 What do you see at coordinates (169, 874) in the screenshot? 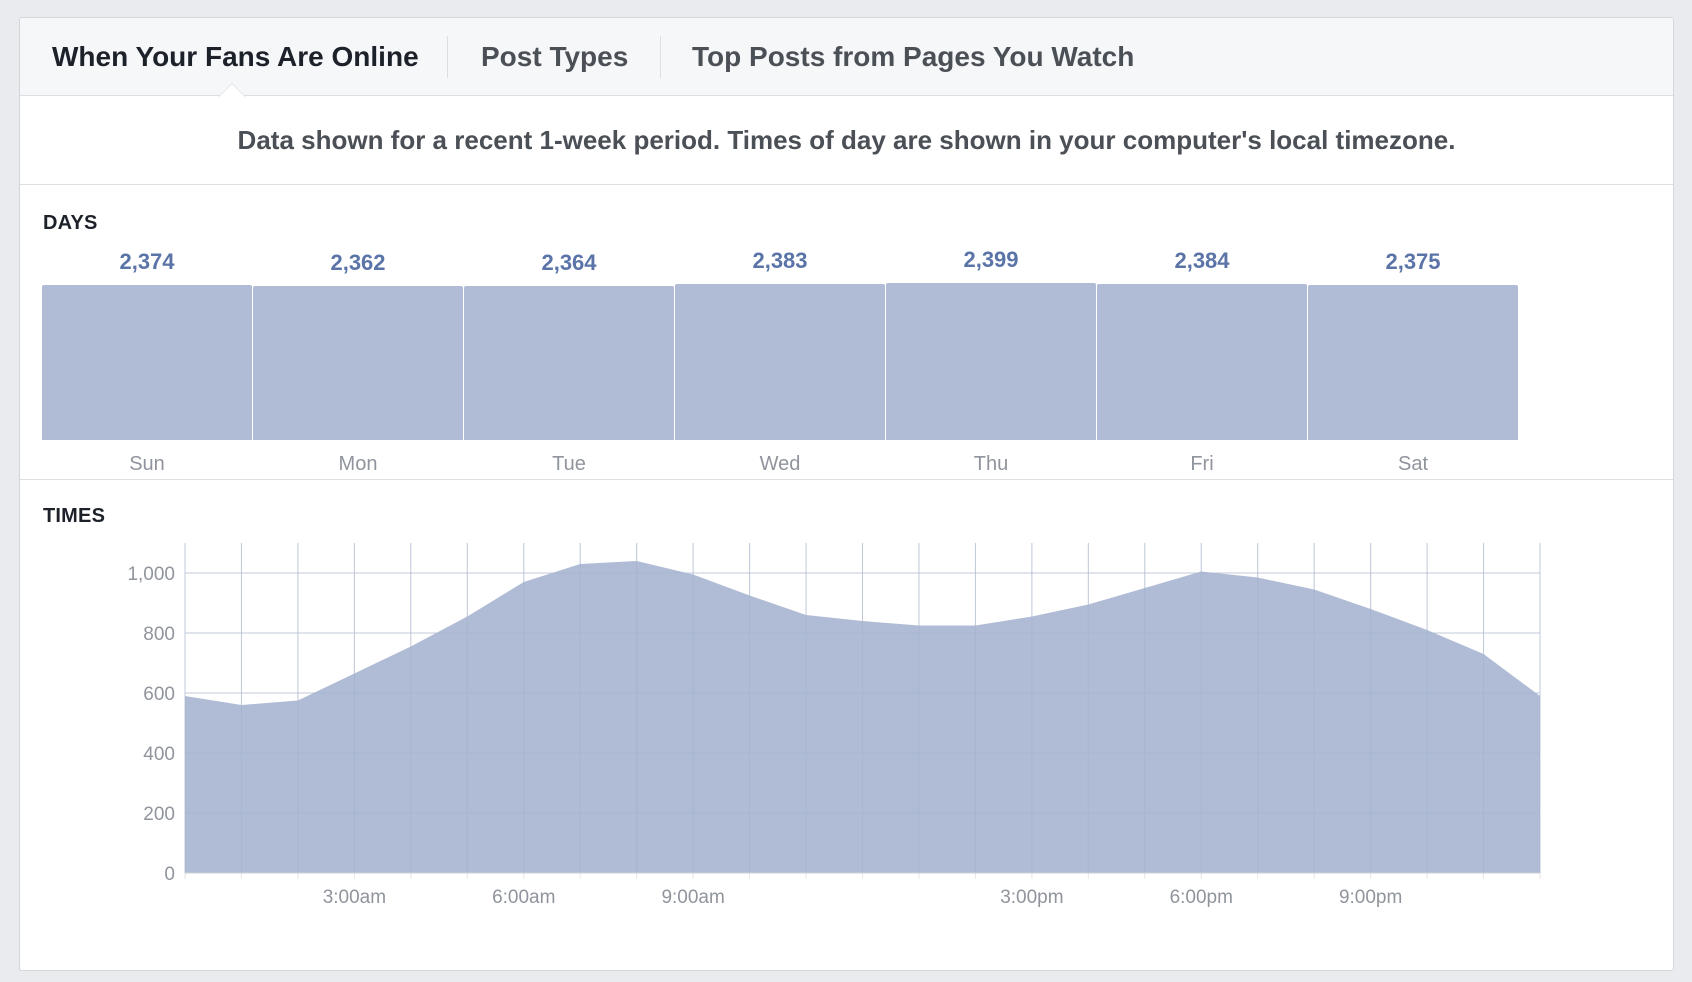
I see `y-tick-label: 0` at bounding box center [169, 874].